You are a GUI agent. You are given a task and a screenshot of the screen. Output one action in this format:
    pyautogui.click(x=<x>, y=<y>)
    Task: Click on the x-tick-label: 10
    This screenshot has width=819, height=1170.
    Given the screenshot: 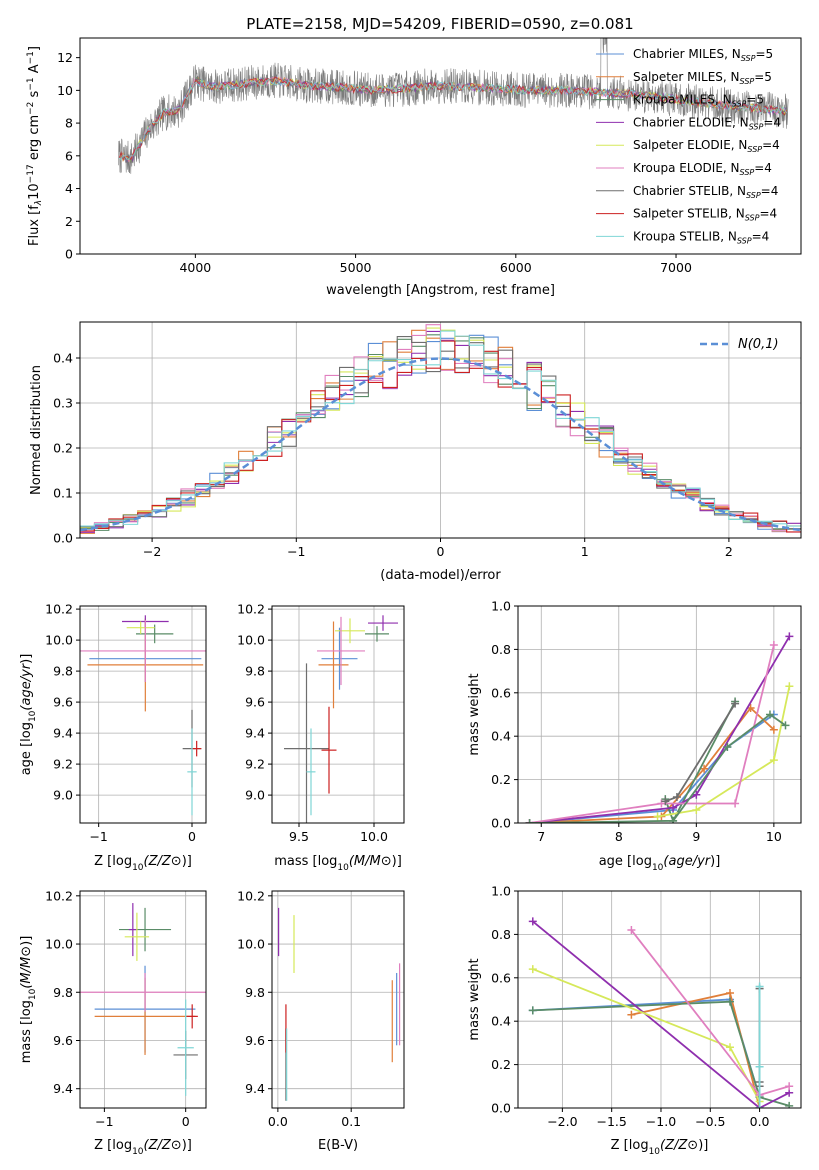 What is the action you would take?
    pyautogui.click(x=774, y=836)
    